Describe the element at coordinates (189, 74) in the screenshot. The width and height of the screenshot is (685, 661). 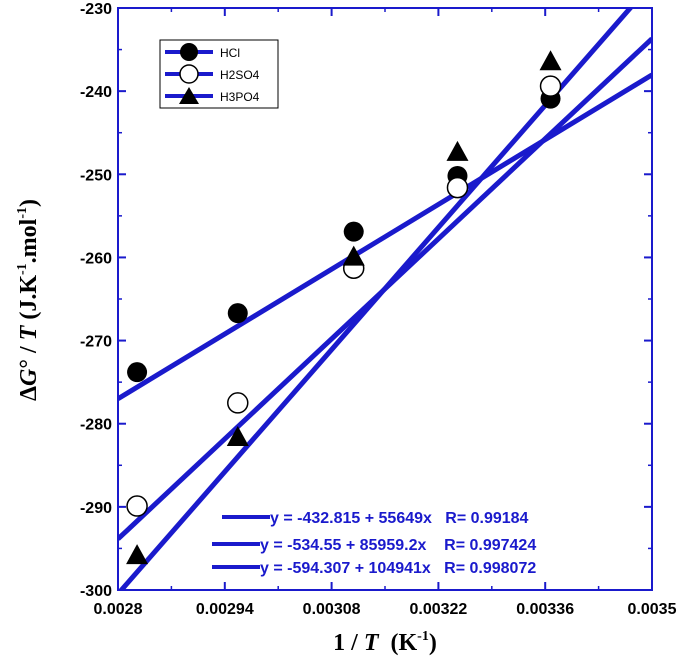
I see `legend-marker-h2so4` at that location.